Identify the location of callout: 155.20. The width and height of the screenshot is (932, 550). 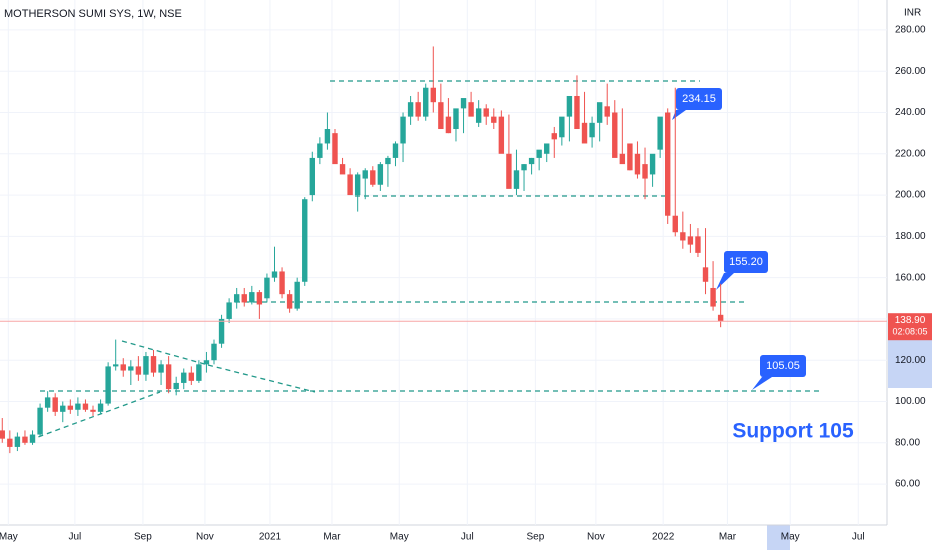
(742, 270).